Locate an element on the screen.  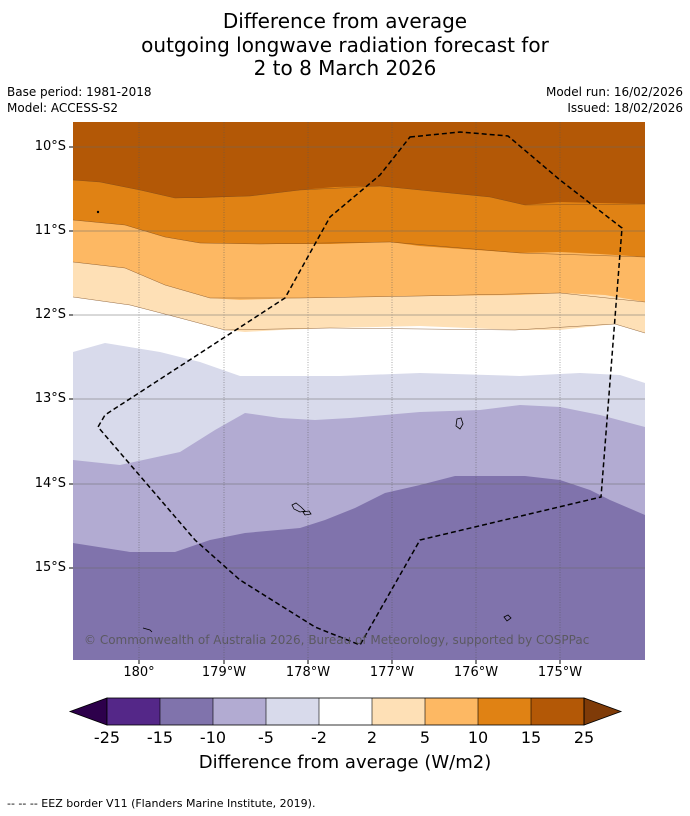
colorbar-tick-1: -15 is located at coordinates (160, 737).